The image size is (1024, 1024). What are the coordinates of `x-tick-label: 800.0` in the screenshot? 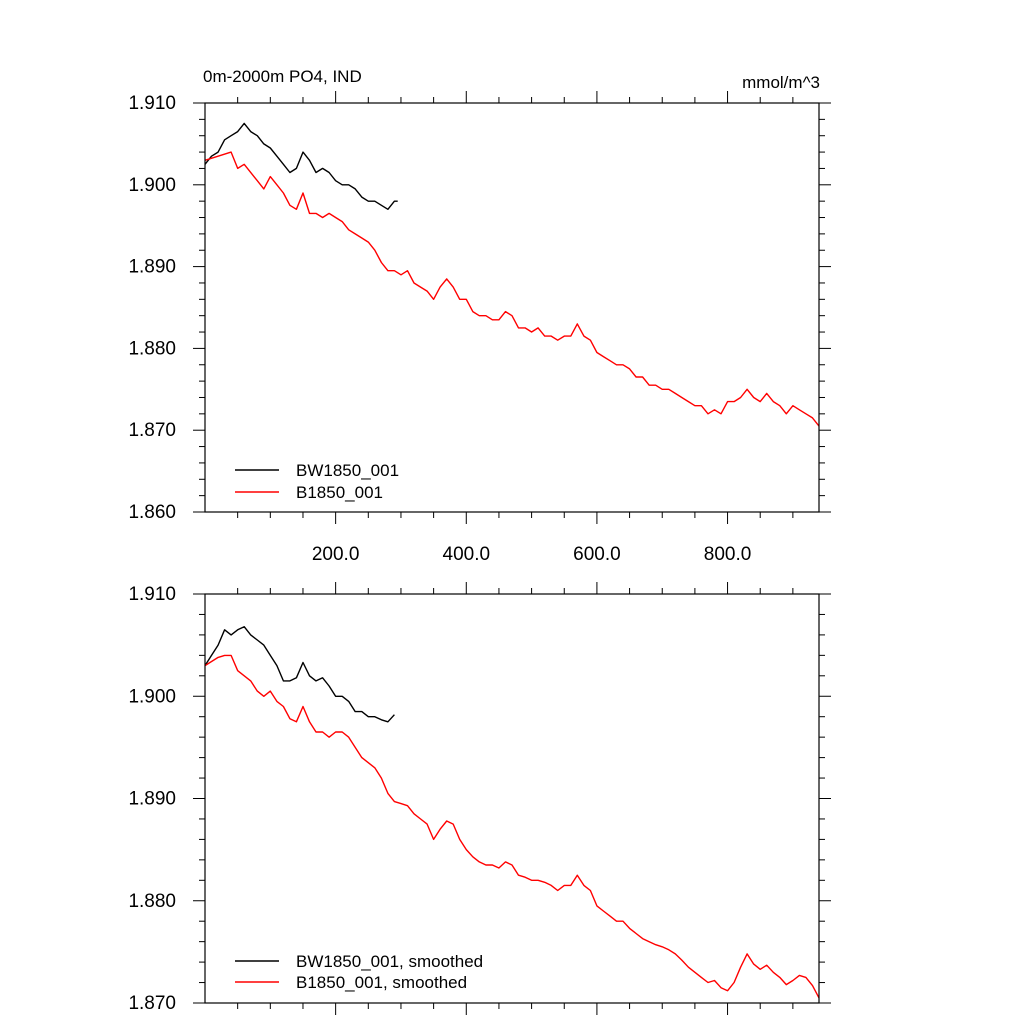 It's located at (728, 554).